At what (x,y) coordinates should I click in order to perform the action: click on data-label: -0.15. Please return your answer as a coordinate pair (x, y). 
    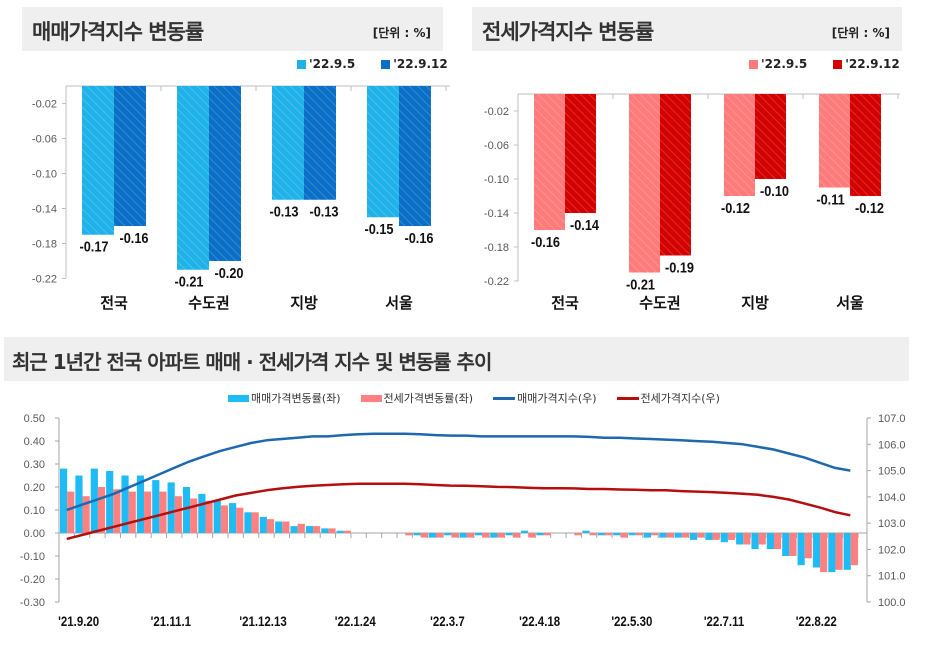
    Looking at the image, I should click on (378, 228).